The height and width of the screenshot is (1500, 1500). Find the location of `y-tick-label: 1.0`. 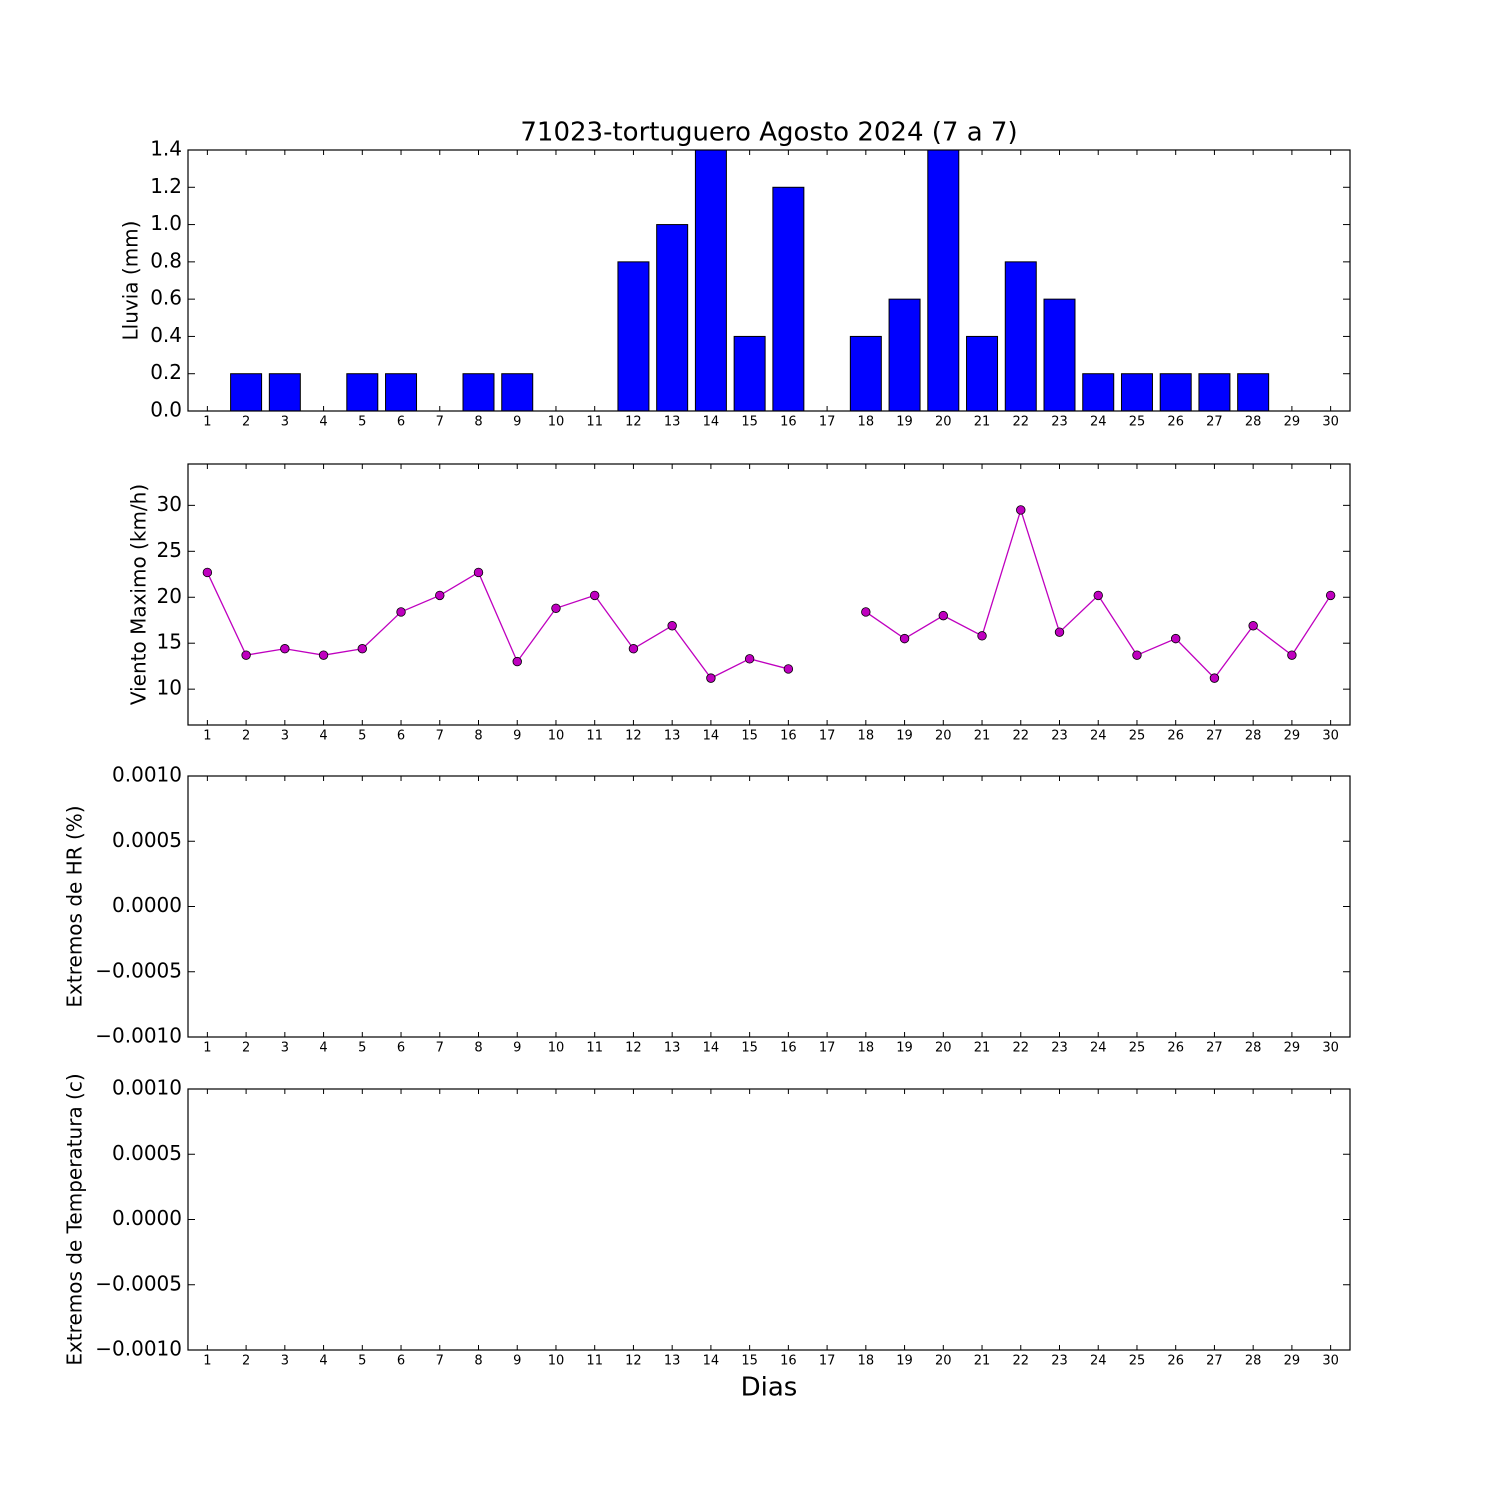

y-tick-label: 1.0 is located at coordinates (166, 223).